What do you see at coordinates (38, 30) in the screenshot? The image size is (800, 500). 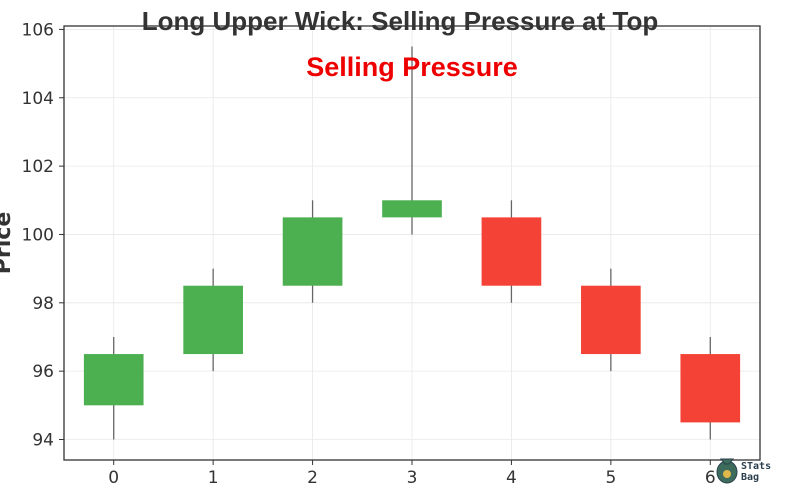 I see `y-tick-label: 106` at bounding box center [38, 30].